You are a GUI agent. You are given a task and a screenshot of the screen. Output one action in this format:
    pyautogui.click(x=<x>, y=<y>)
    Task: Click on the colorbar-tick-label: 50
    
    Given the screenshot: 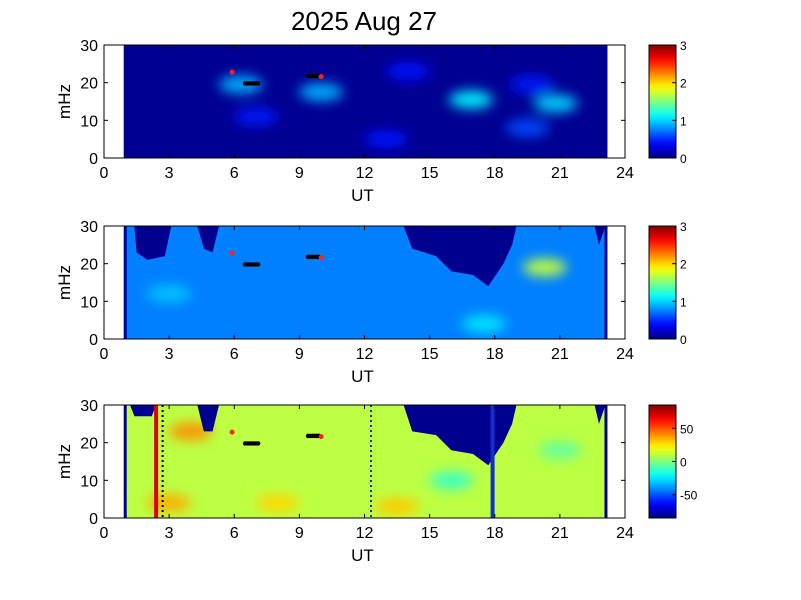 What is the action you would take?
    pyautogui.click(x=687, y=429)
    